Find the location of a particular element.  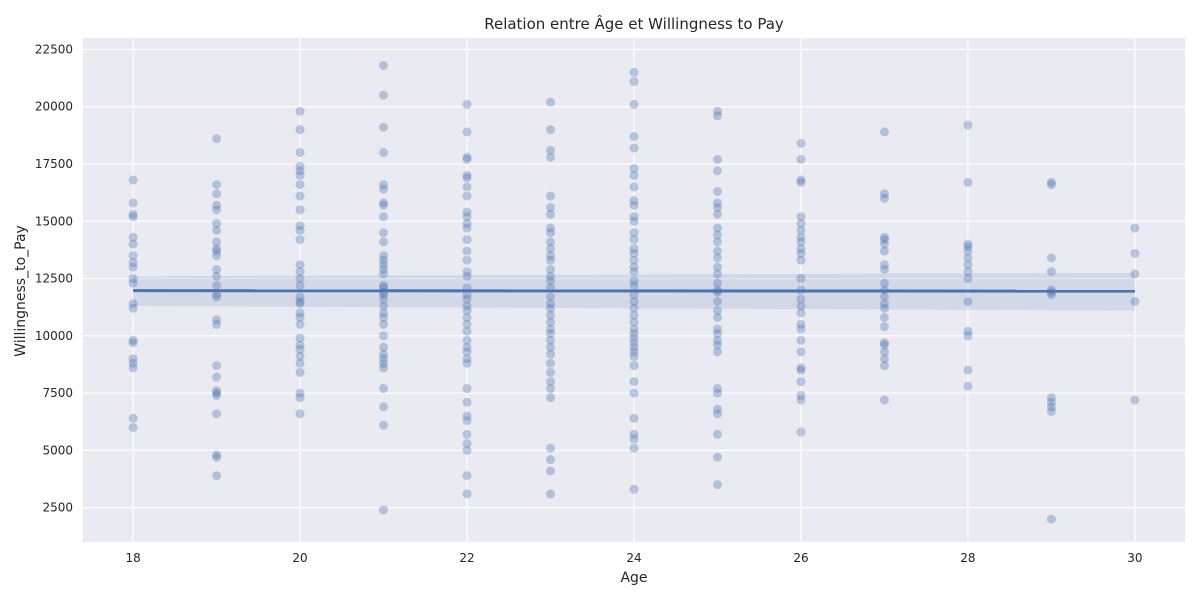

y-tick-label: 20000 is located at coordinates (54, 107).